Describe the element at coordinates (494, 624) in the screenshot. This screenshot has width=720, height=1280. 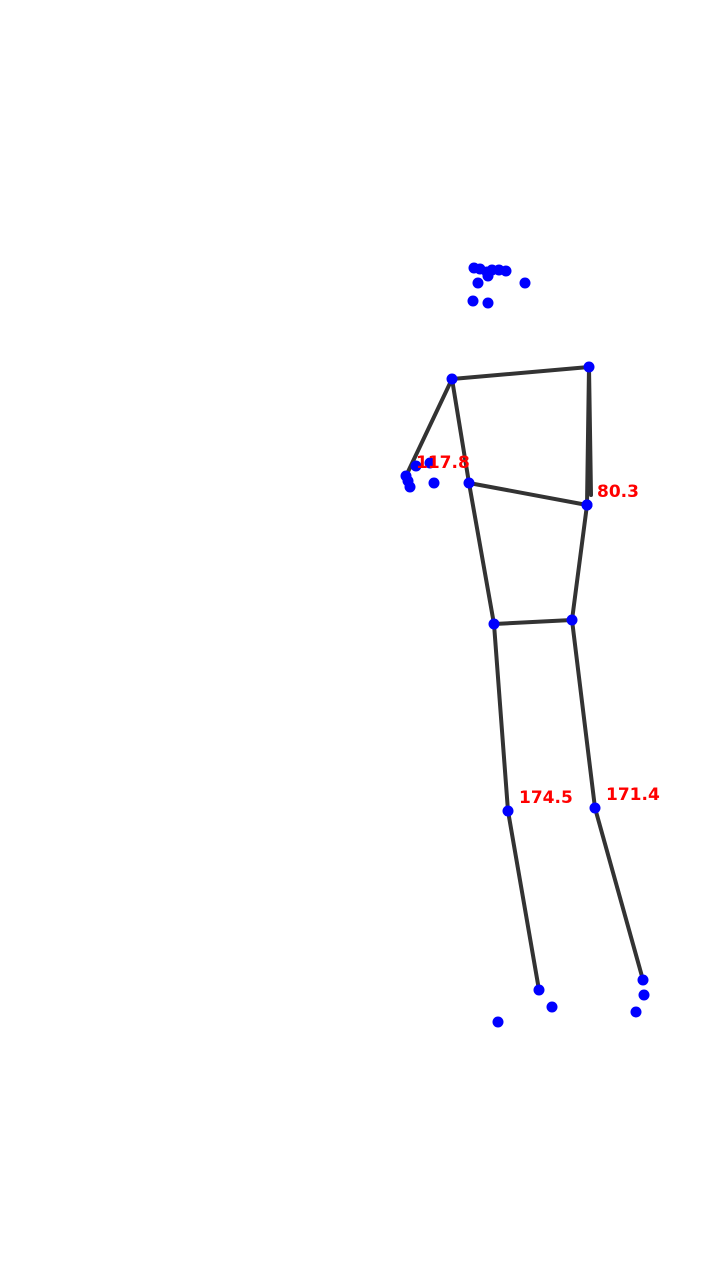
I see `keypoint-lhip` at that location.